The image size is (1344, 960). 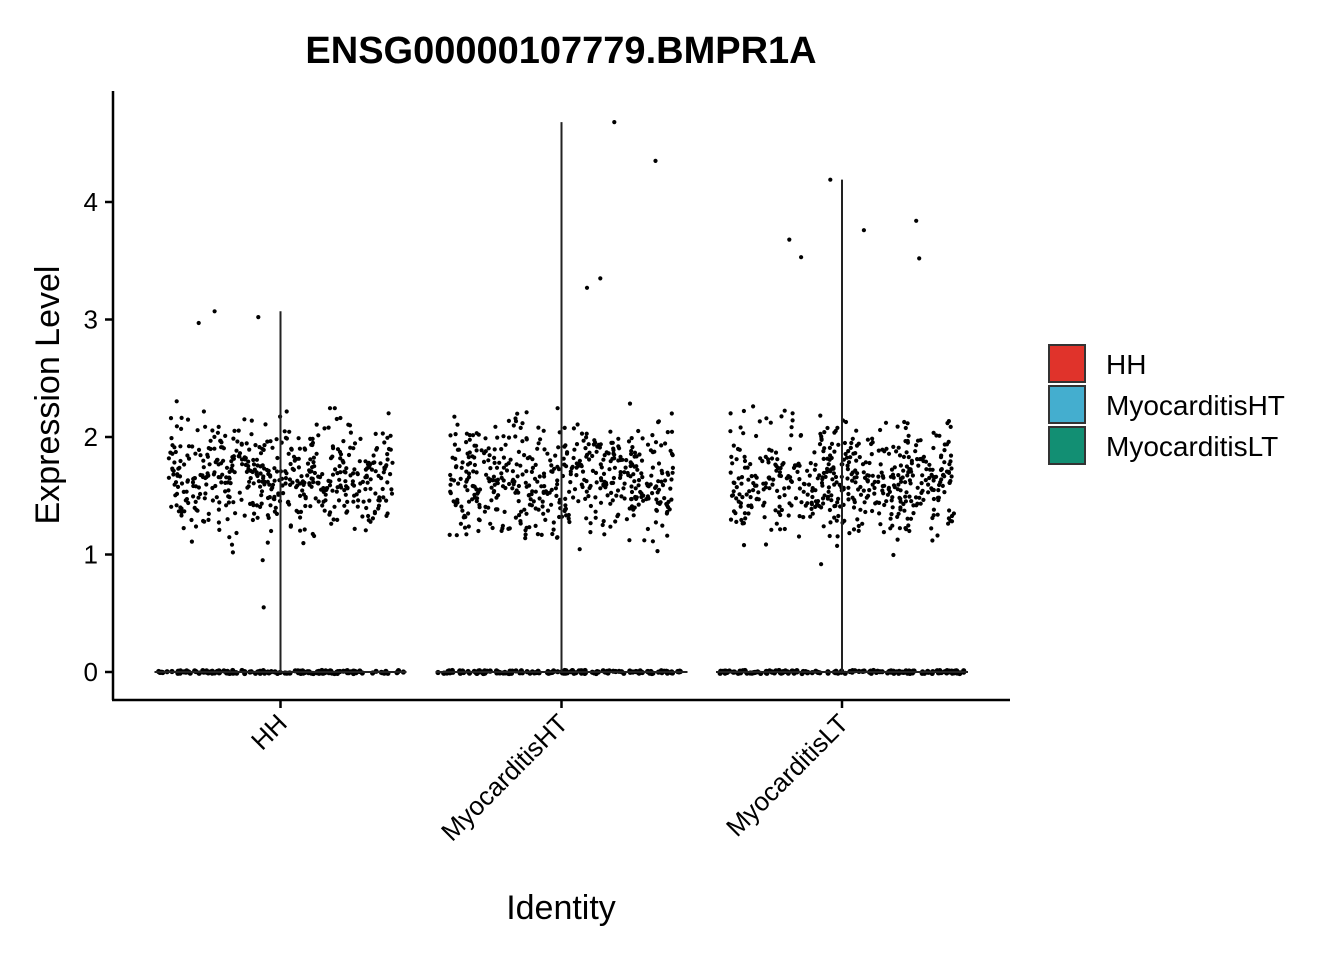 What do you see at coordinates (561, 908) in the screenshot?
I see `x-axis-title: Identity` at bounding box center [561, 908].